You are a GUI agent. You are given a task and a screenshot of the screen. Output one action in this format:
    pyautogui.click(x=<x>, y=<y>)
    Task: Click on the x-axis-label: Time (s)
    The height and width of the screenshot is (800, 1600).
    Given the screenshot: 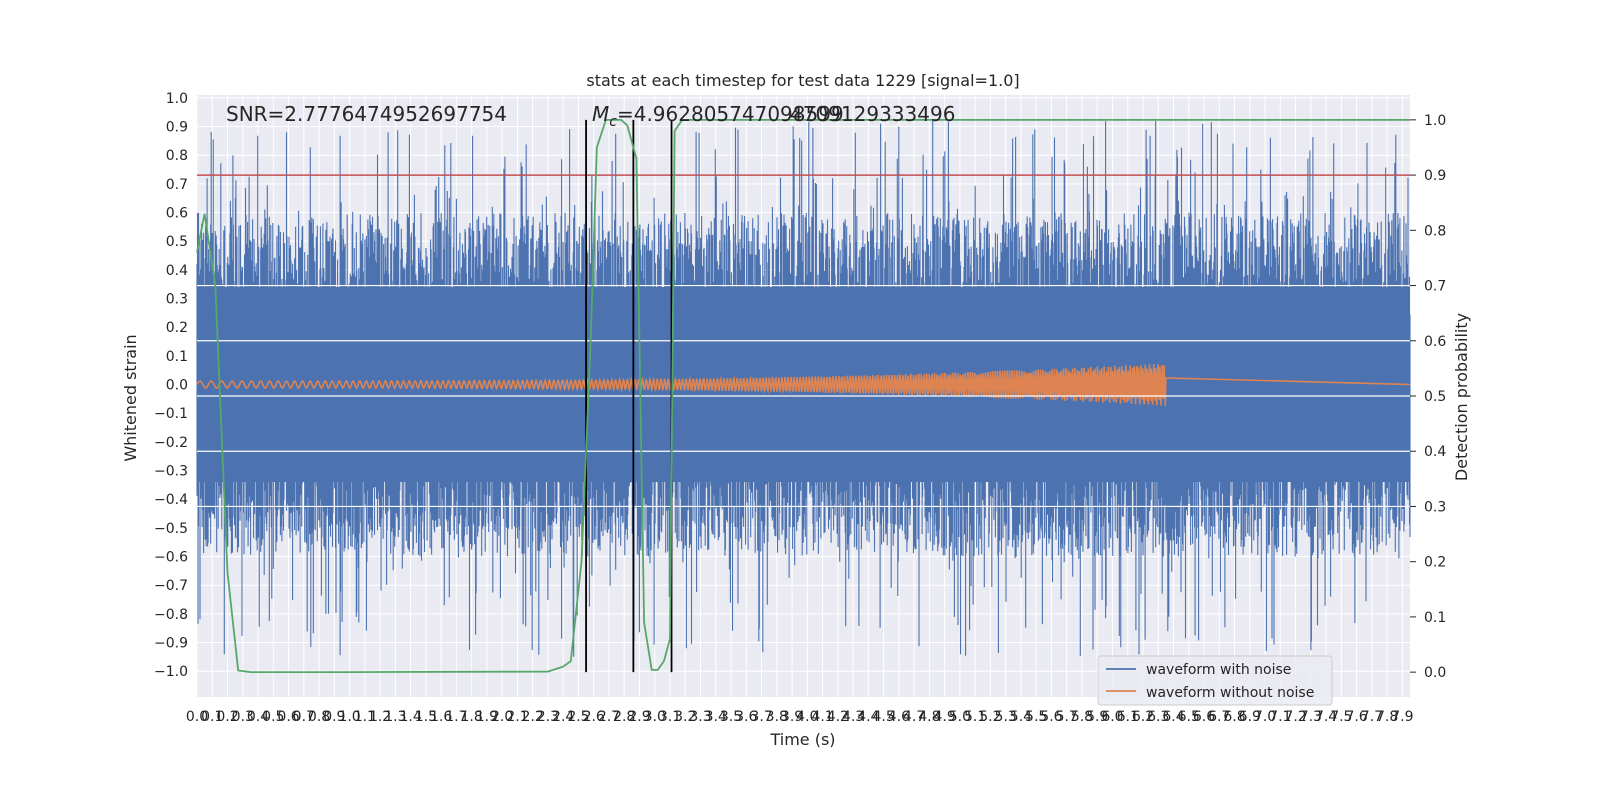 What is the action you would take?
    pyautogui.click(x=802, y=739)
    